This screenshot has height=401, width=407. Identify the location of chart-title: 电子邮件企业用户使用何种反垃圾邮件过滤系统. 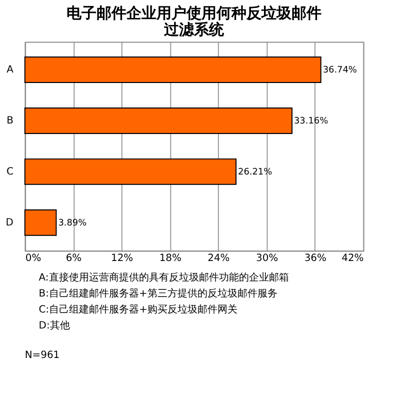
(194, 21).